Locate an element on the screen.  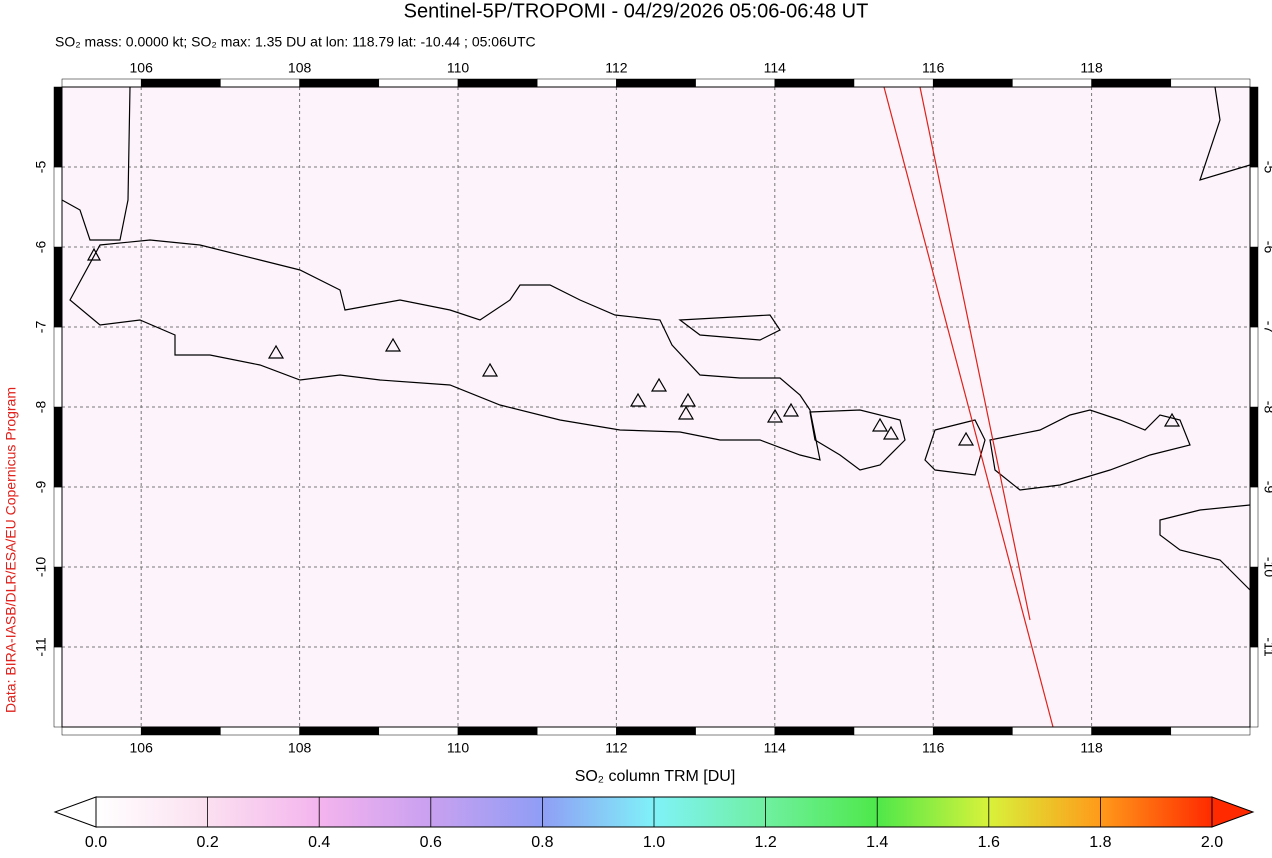
colorbar-tick-label: 0.2 is located at coordinates (207, 842).